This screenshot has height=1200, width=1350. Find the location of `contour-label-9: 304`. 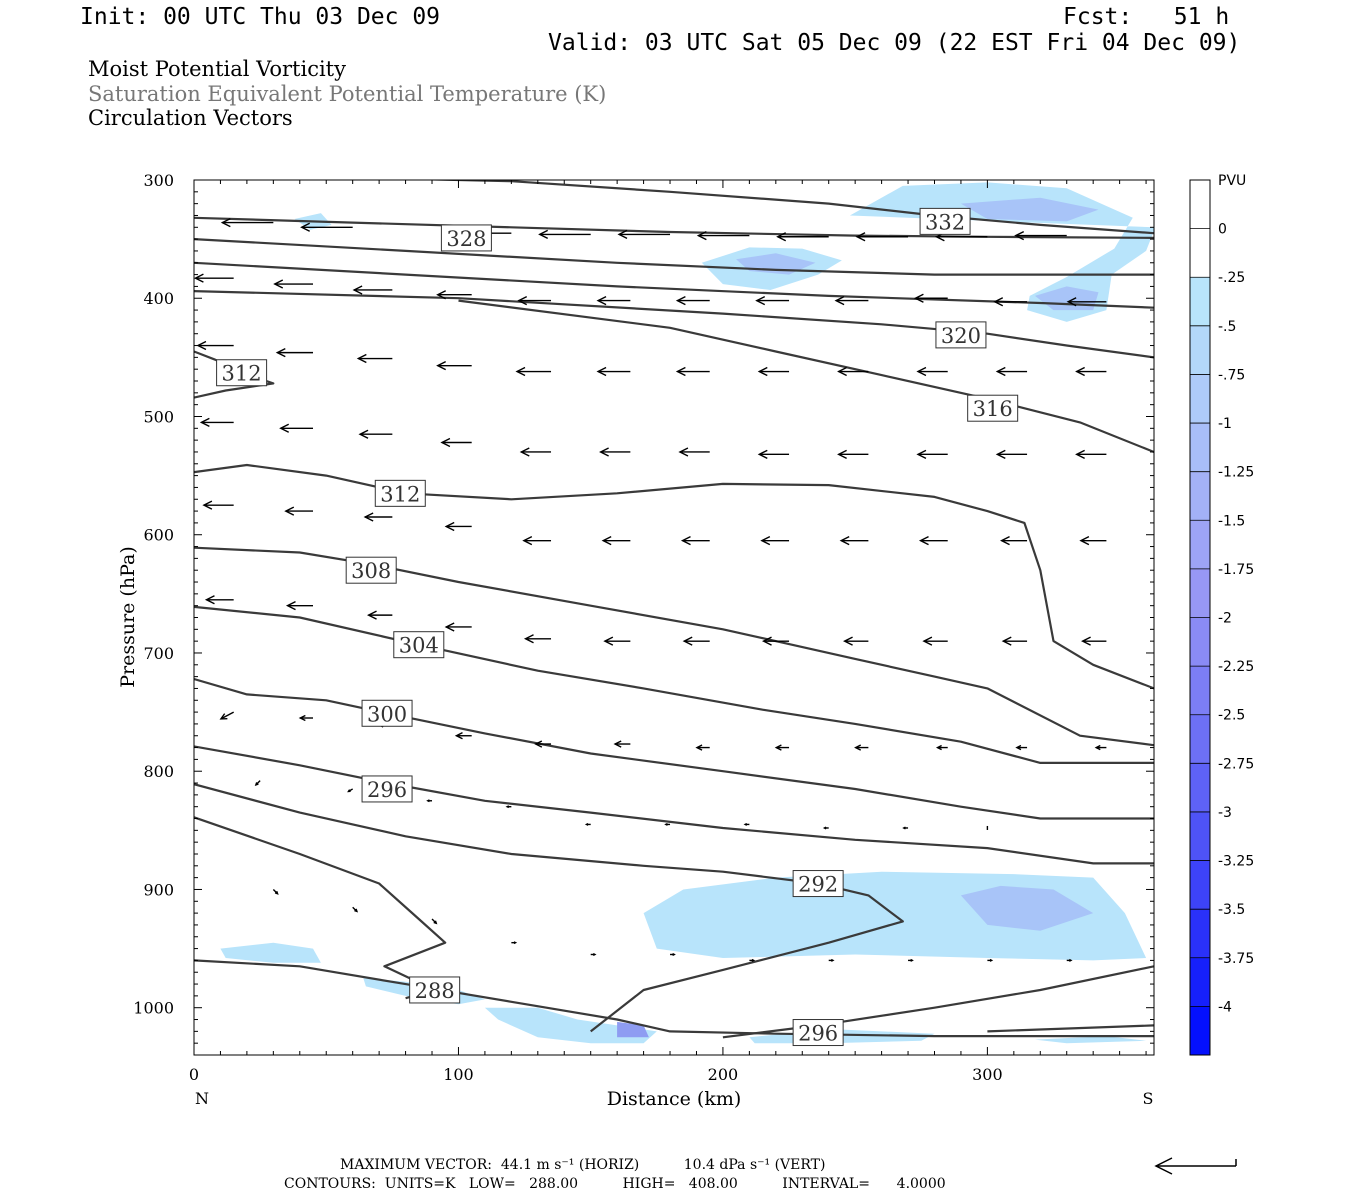

contour-label-9: 304 is located at coordinates (419, 646).